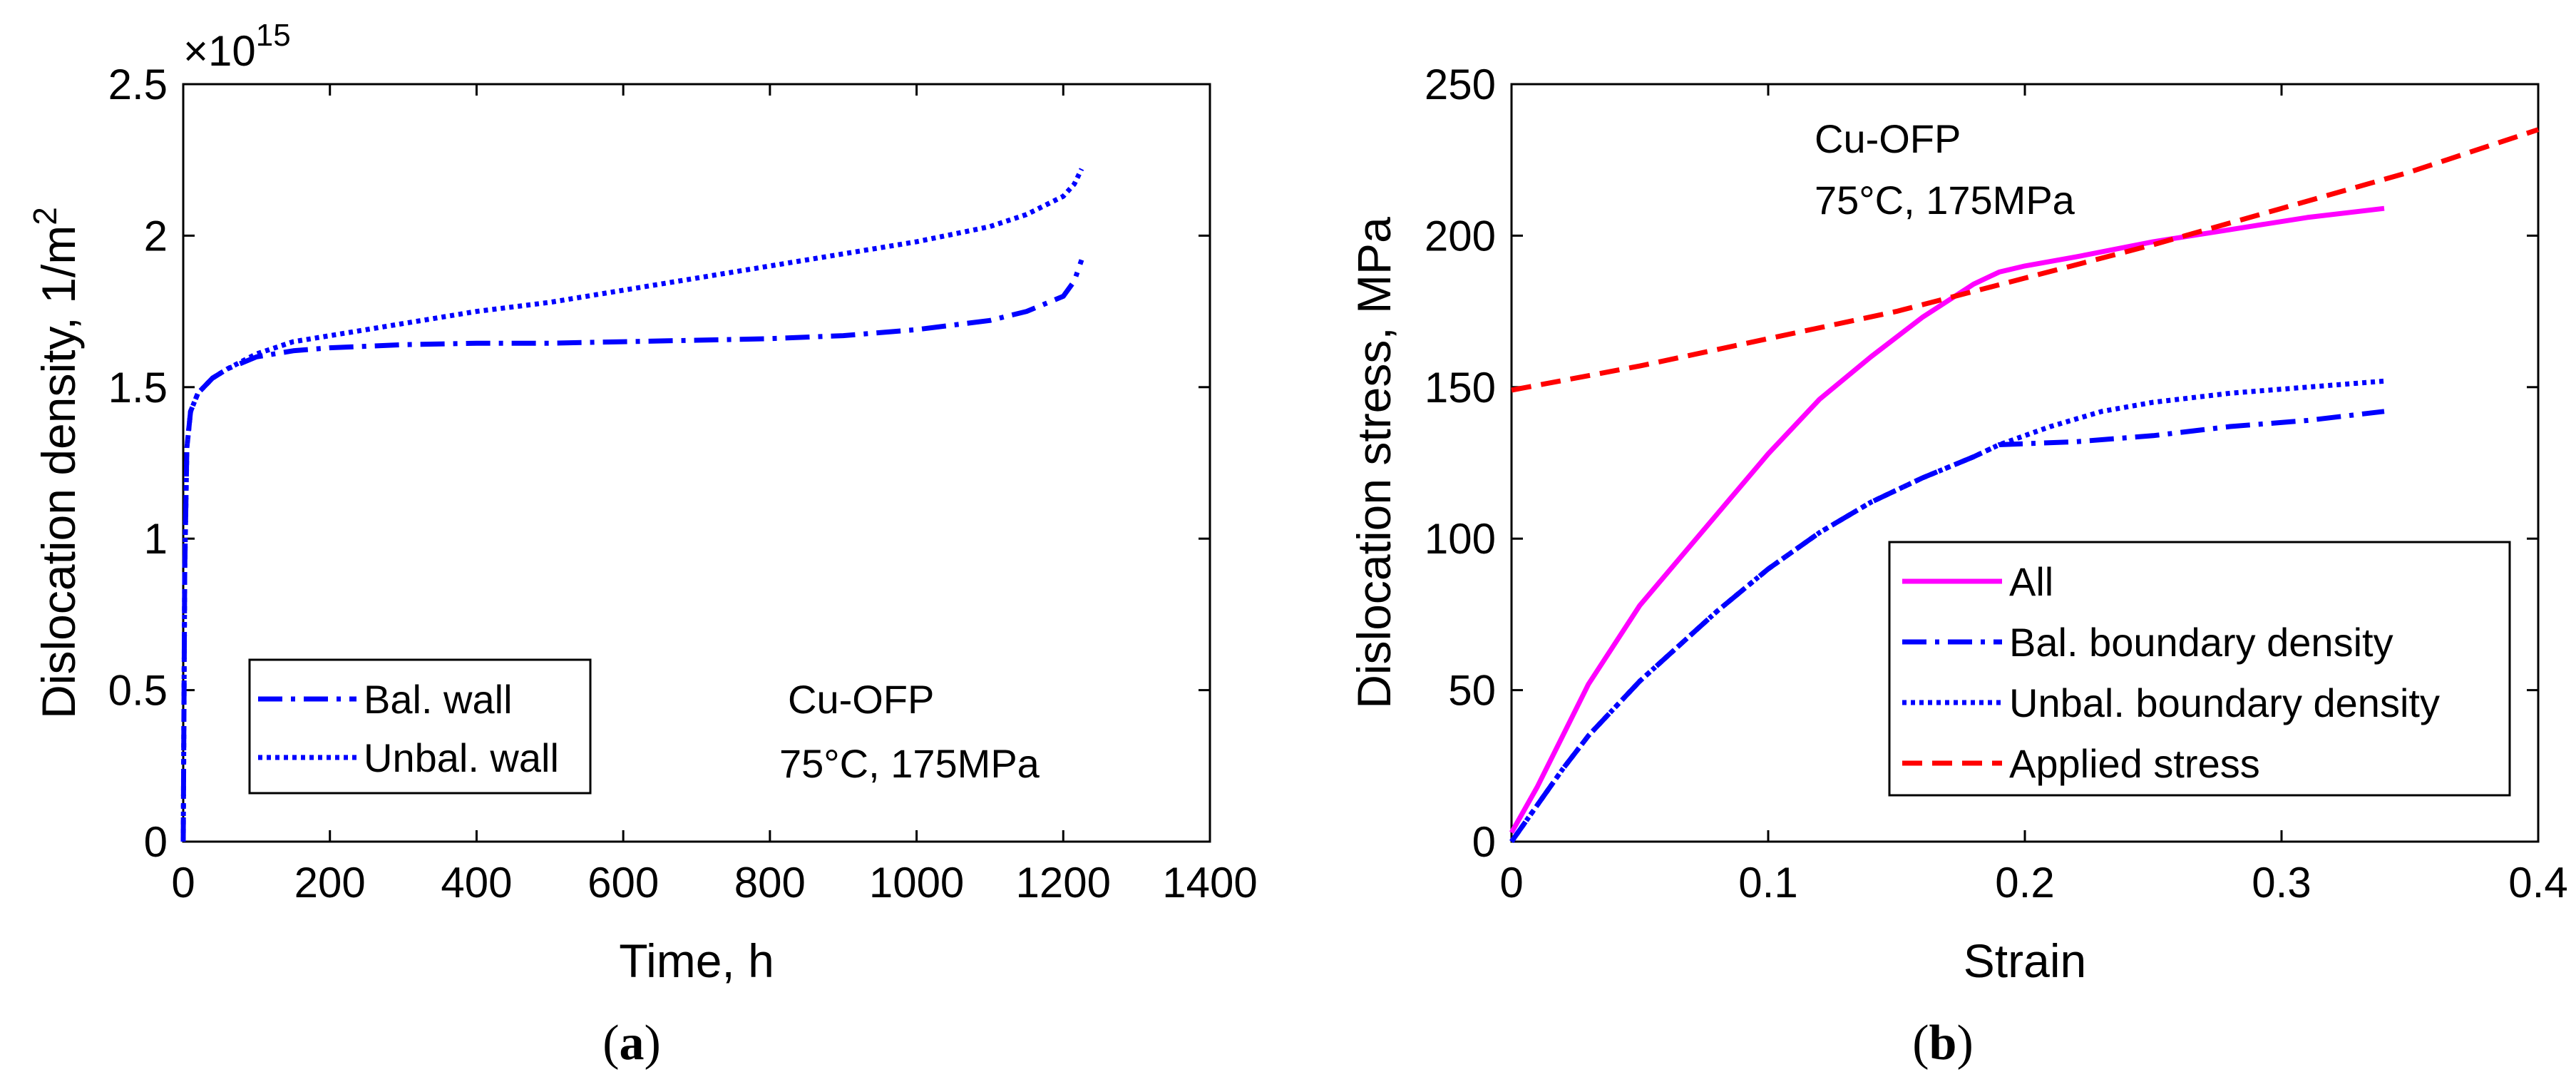  What do you see at coordinates (1460, 539) in the screenshot?
I see `y-tick-label: 100` at bounding box center [1460, 539].